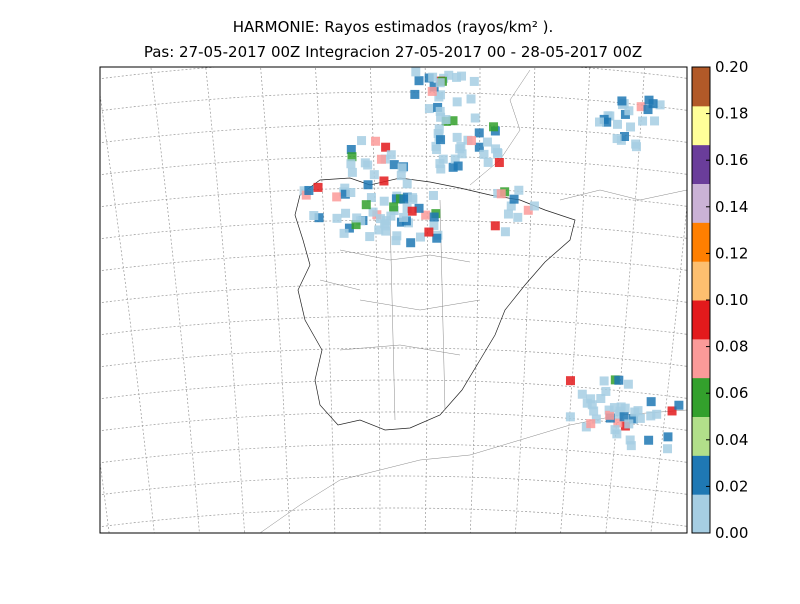  What do you see at coordinates (731, 114) in the screenshot?
I see `colorbar-tick-label: 0.18` at bounding box center [731, 114].